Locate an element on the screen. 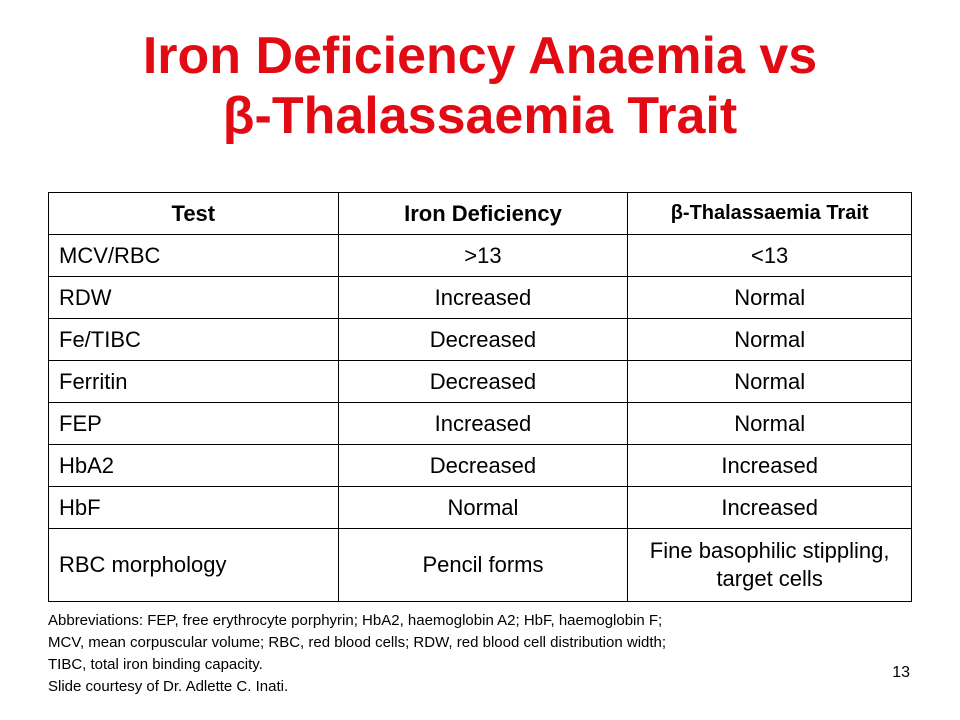 The height and width of the screenshot is (720, 960). slide-credit: Slide courtesy of Dr. Adlette C. Inati. is located at coordinates (168, 686).